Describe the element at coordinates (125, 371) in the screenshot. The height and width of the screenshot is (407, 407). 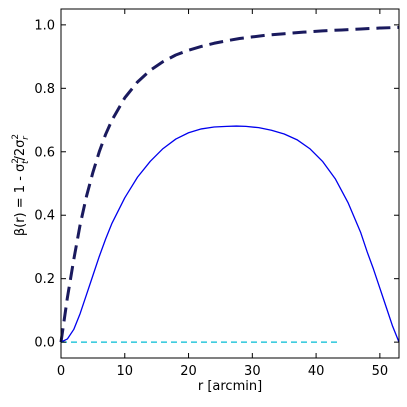
I see `x-tick-label: 10` at that location.